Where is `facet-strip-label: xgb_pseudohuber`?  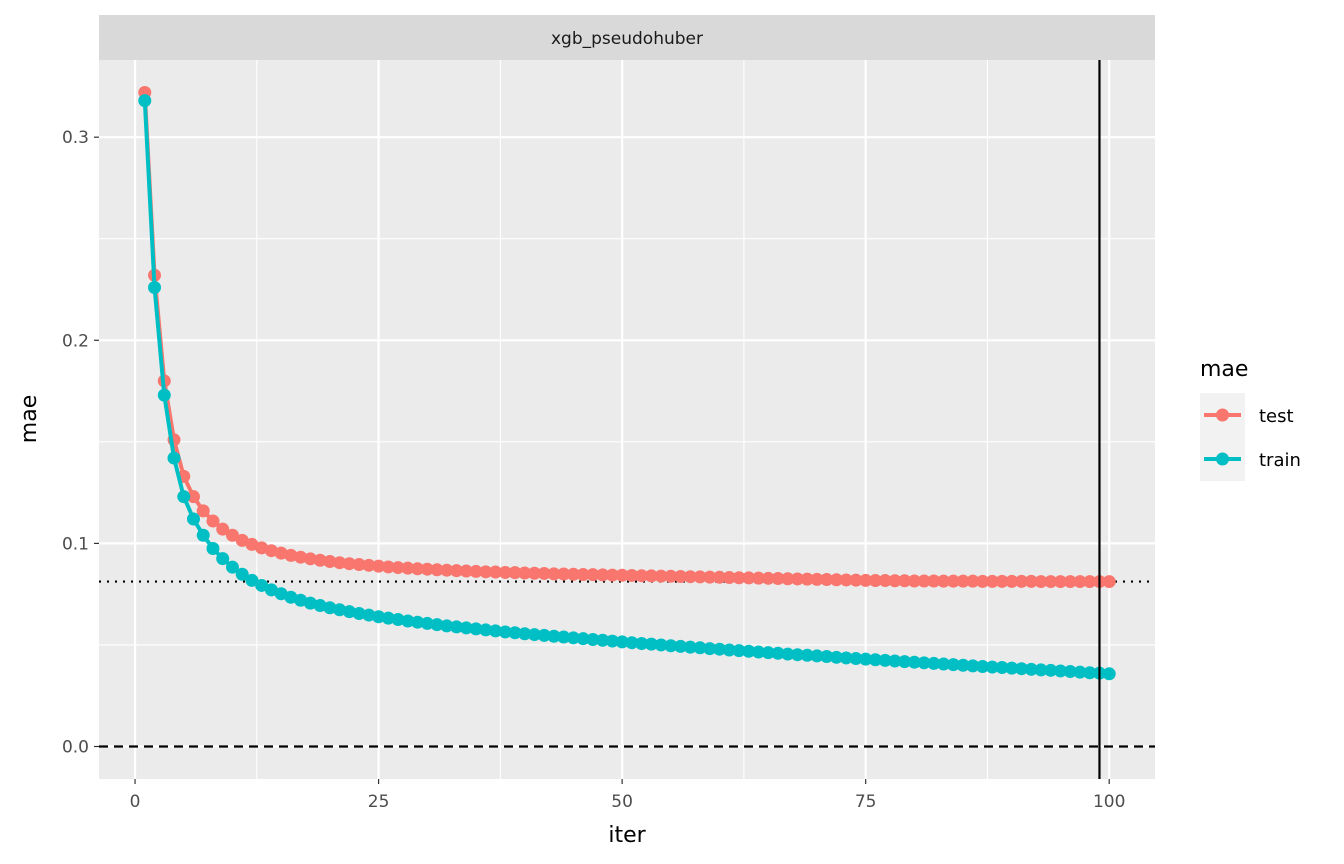
facet-strip-label: xgb_pseudohuber is located at coordinates (627, 39).